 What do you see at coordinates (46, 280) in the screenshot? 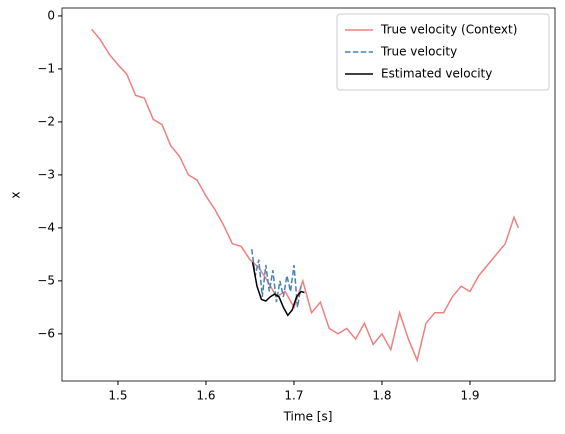
I see `y-tick-label: −5` at bounding box center [46, 280].